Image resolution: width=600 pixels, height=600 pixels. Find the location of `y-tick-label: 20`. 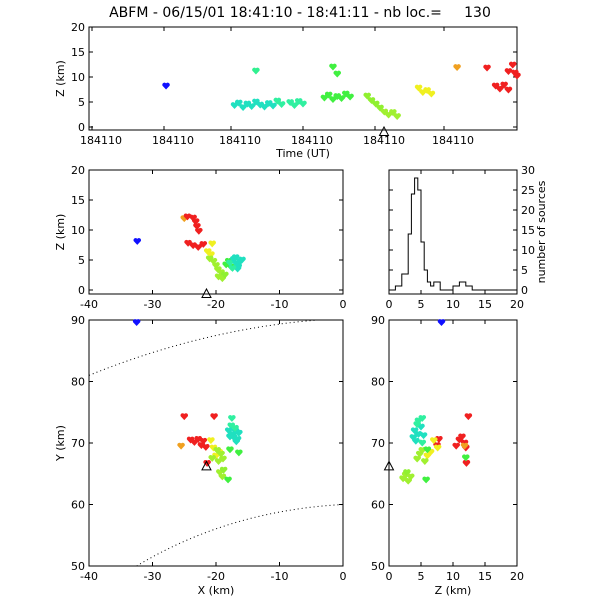

y-tick-label: 20 is located at coordinates (78, 170).